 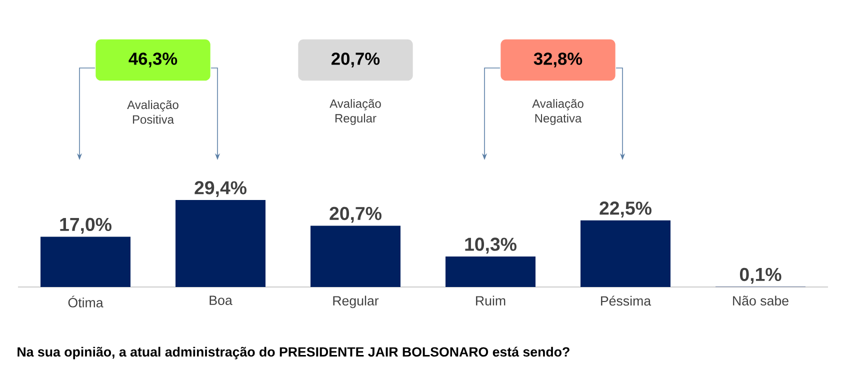 I want to click on text: 46,3%, so click(x=153, y=60).